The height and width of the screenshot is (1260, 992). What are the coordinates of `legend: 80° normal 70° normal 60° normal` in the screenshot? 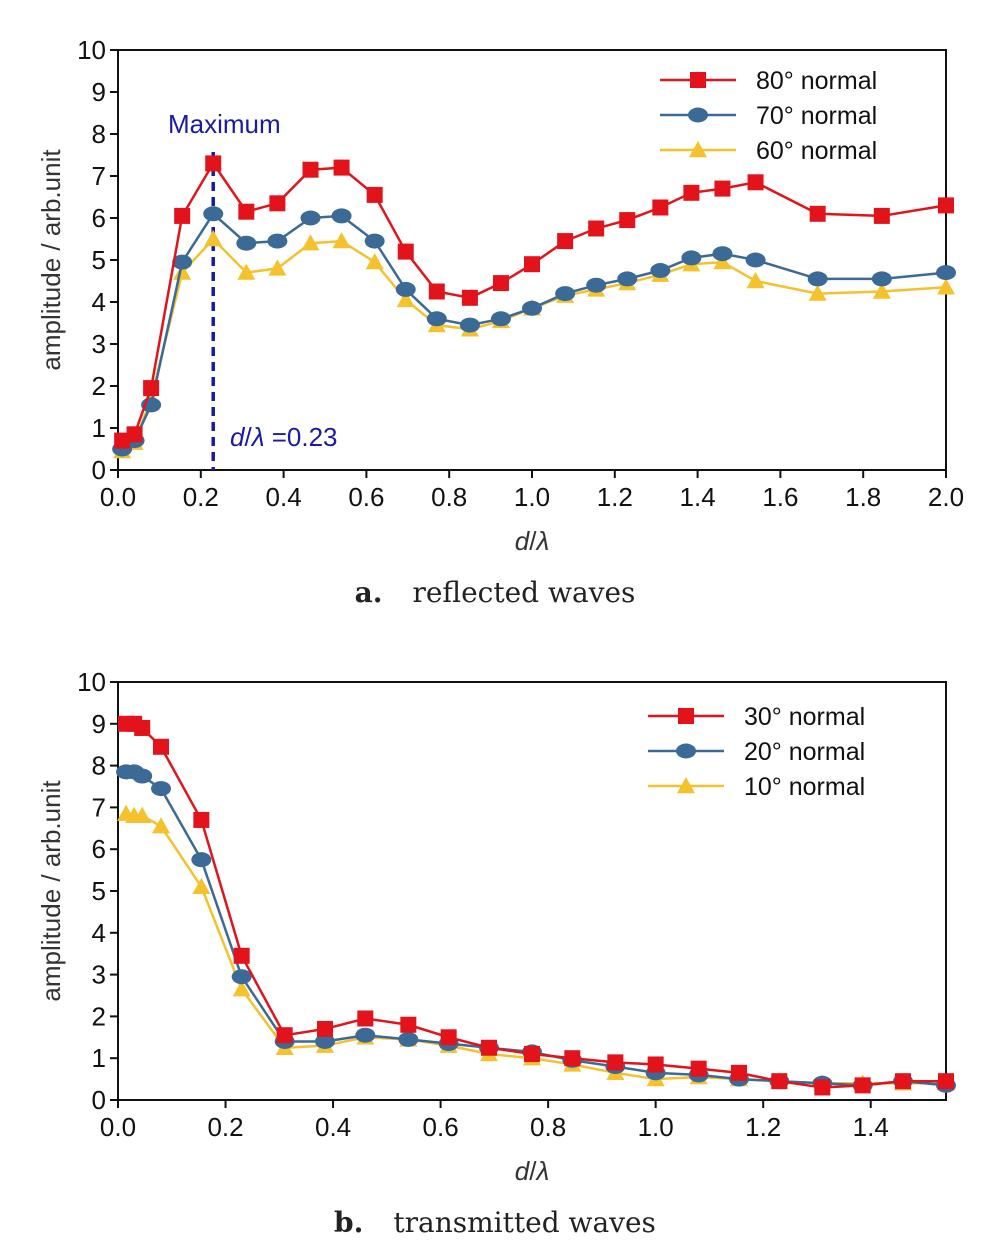 It's located at (768, 116).